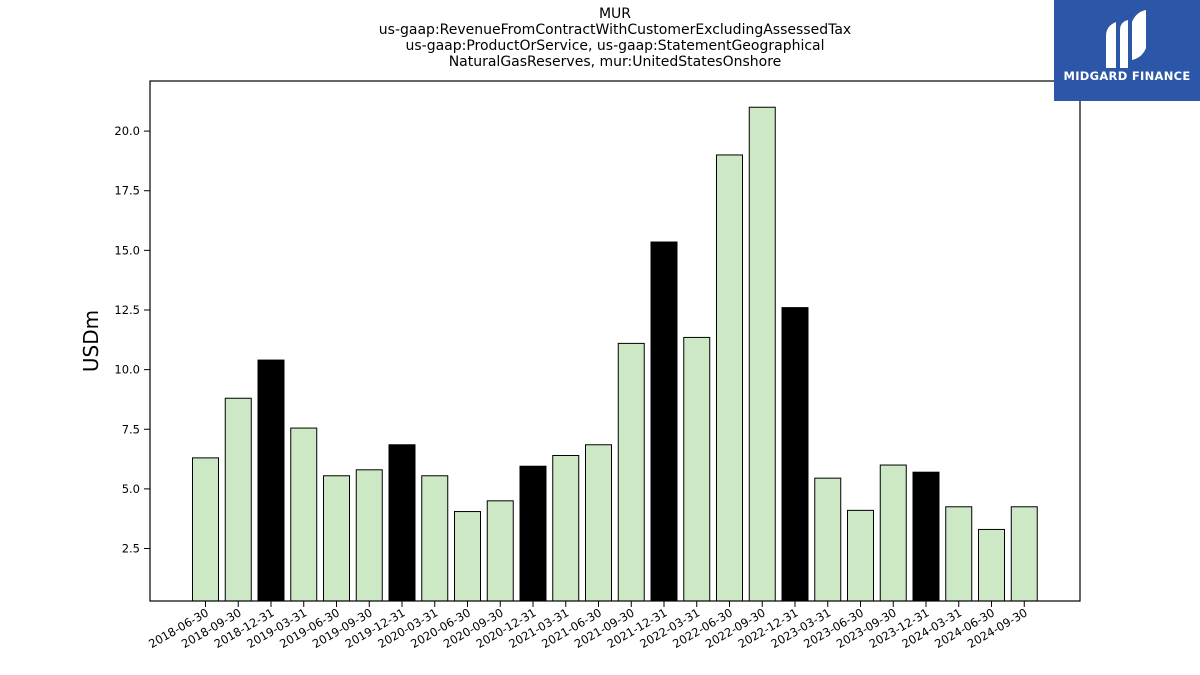 The image size is (1200, 675). I want to click on y-tick-label: 2.5, so click(131, 549).